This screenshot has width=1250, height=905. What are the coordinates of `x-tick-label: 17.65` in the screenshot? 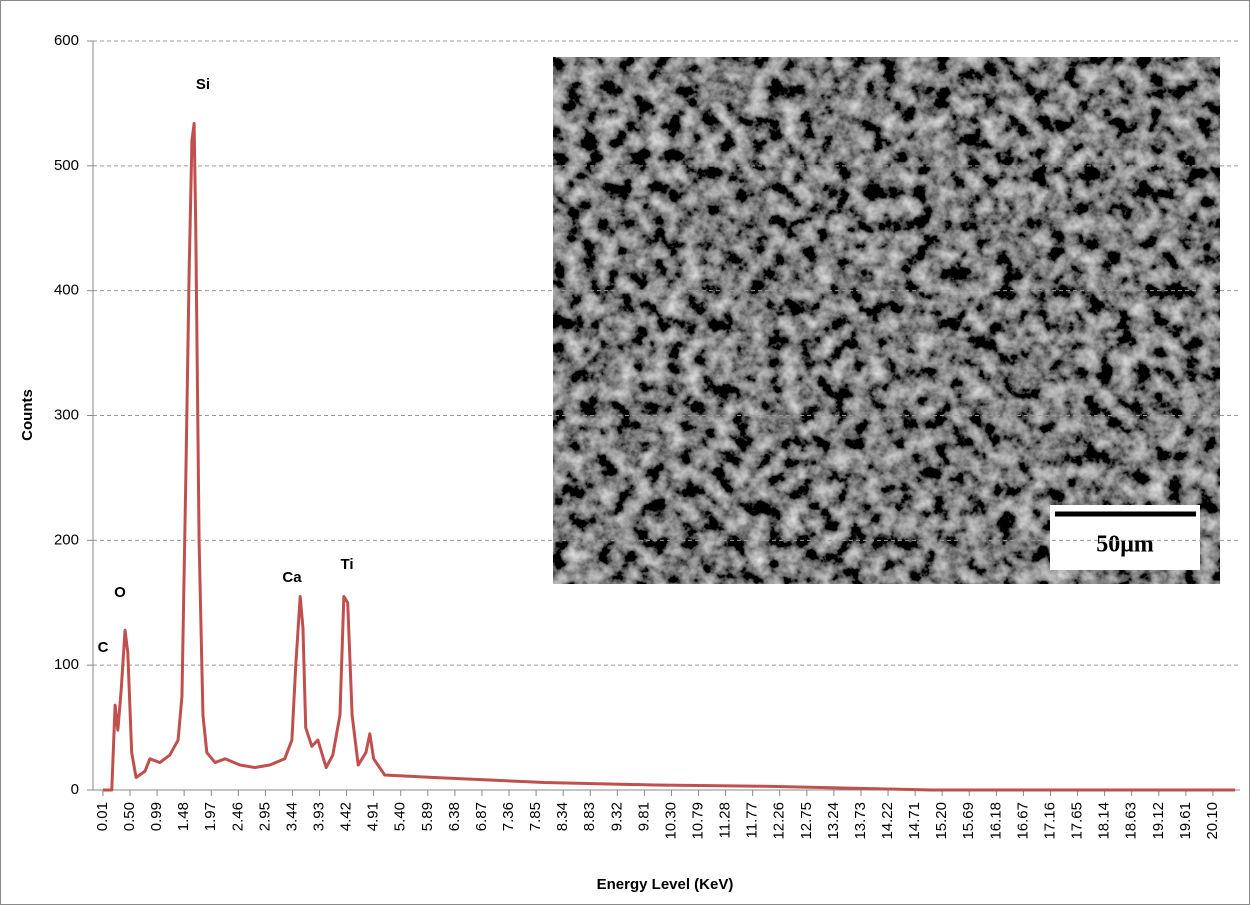 It's located at (1077, 821).